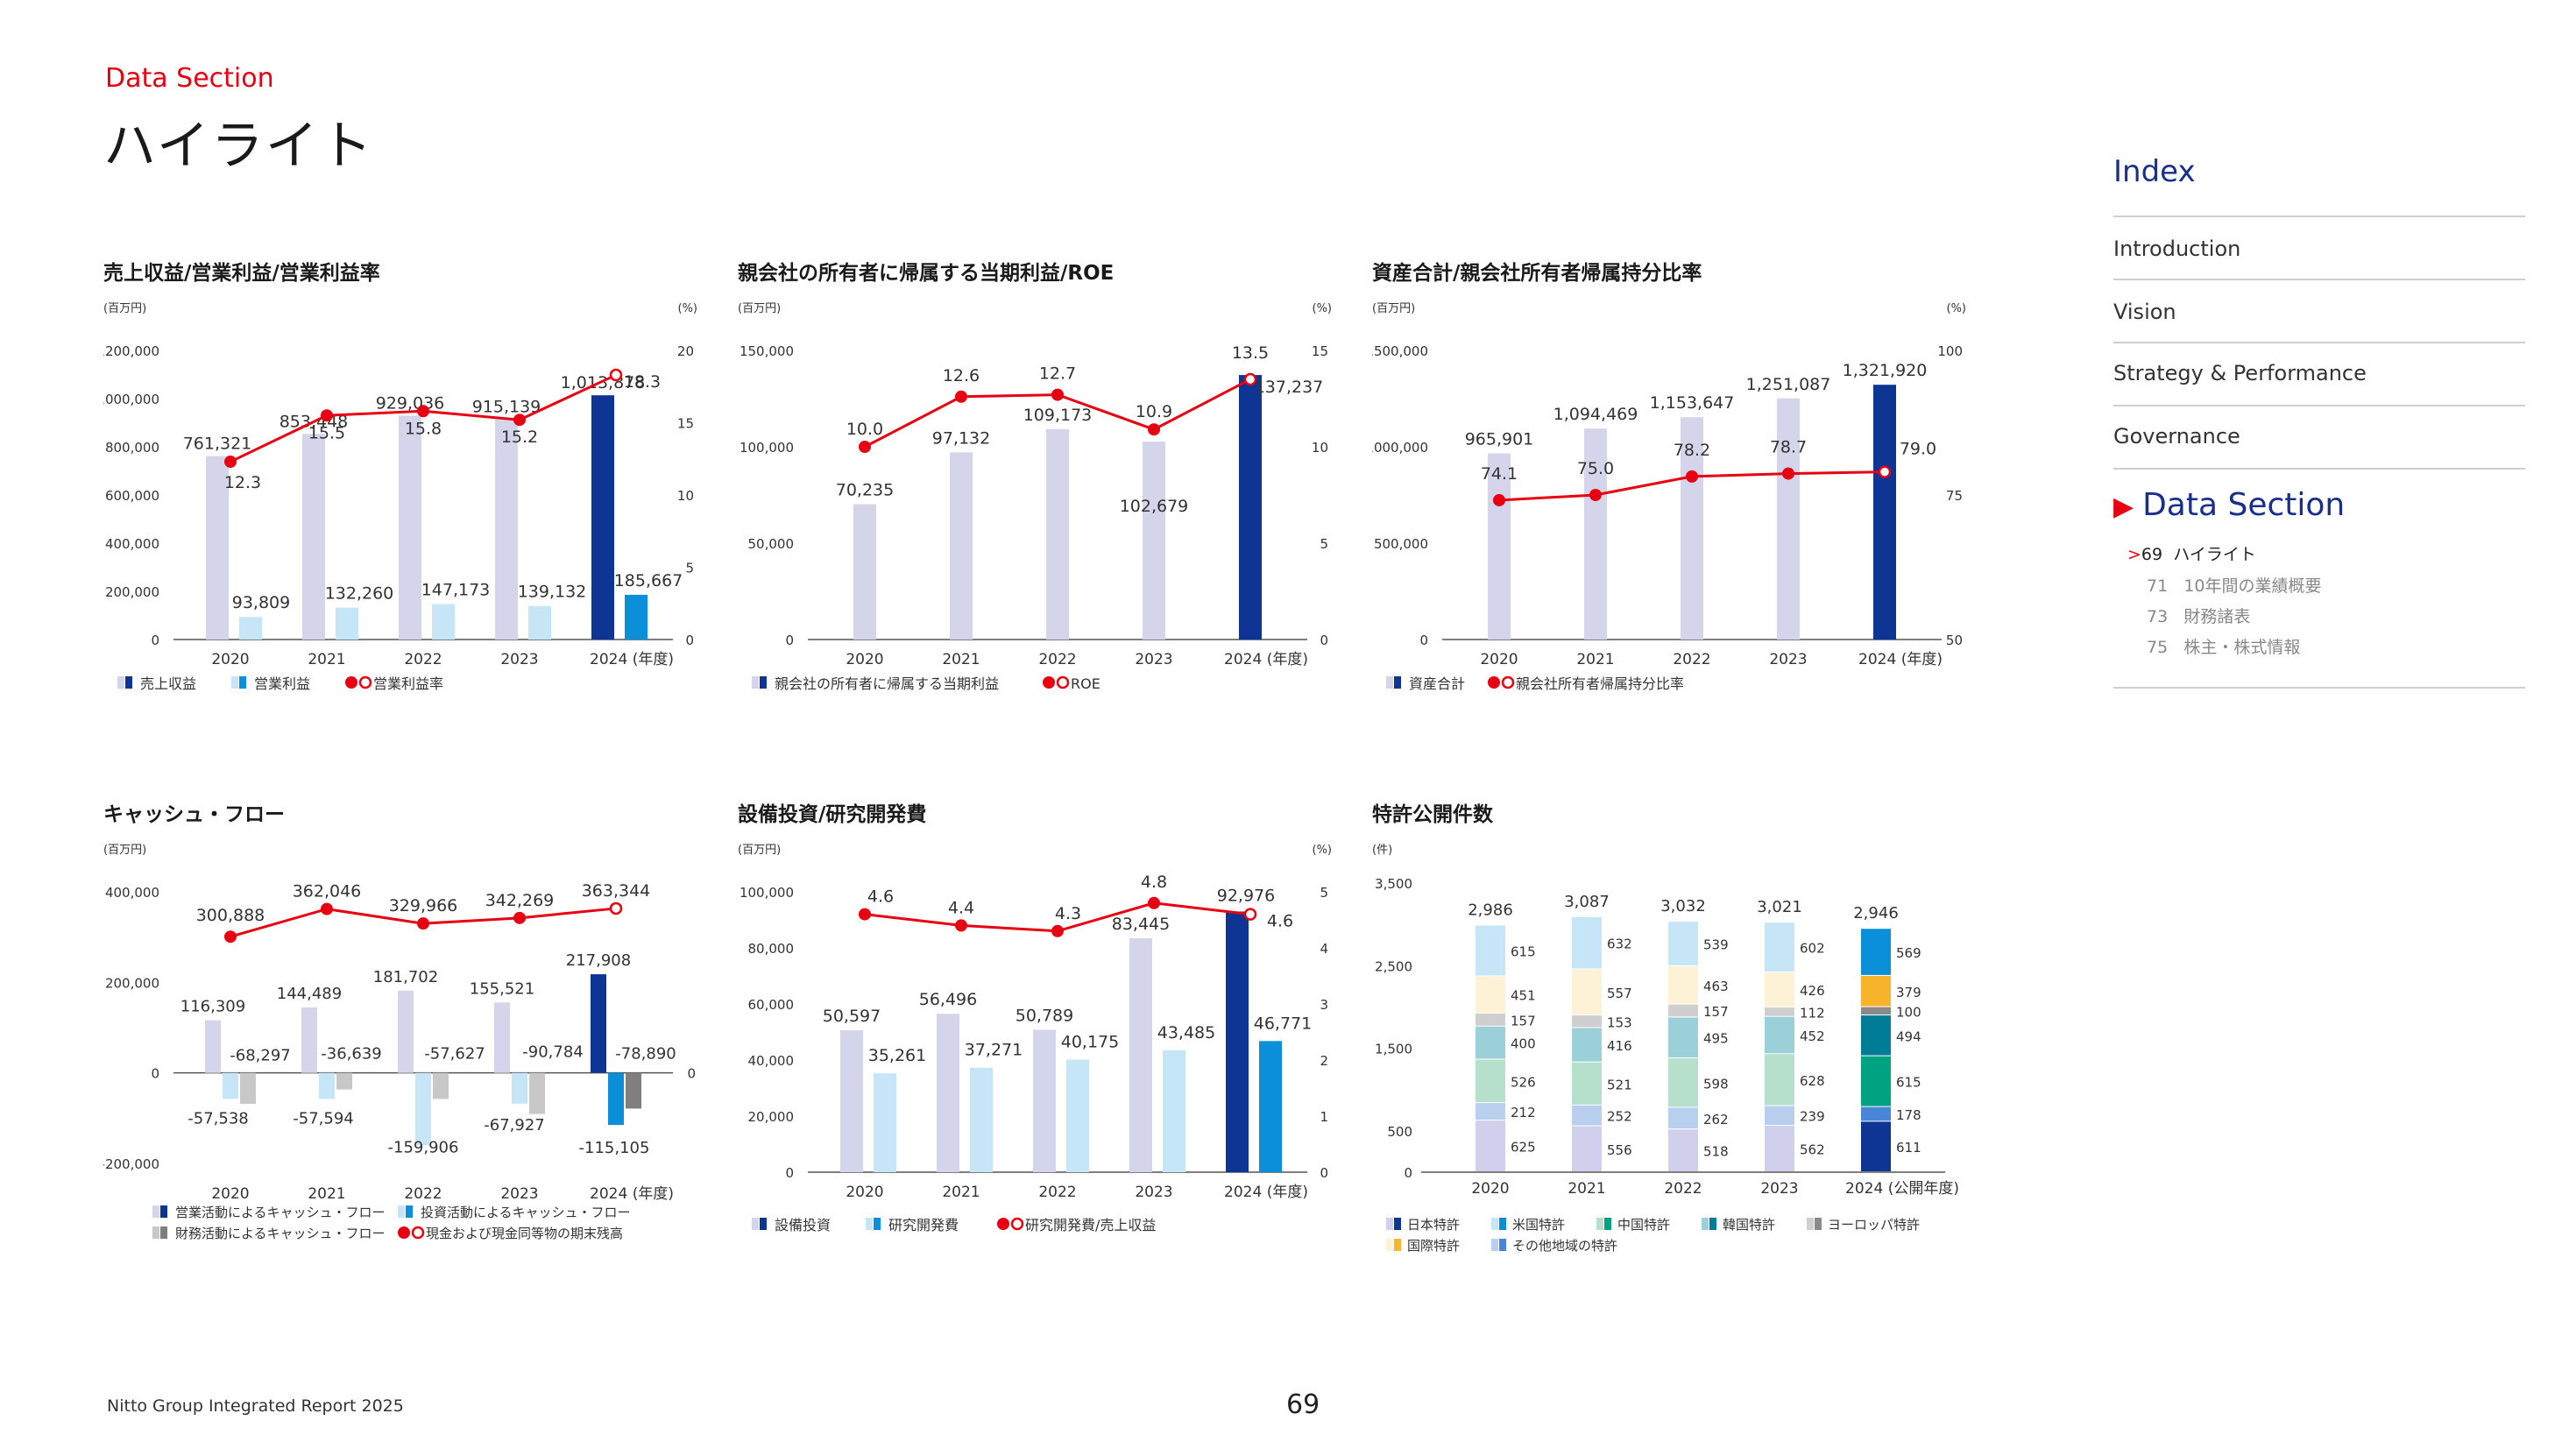 The width and height of the screenshot is (2576, 1449). What do you see at coordinates (1619, 1150) in the screenshot?
I see `data-label: 556` at bounding box center [1619, 1150].